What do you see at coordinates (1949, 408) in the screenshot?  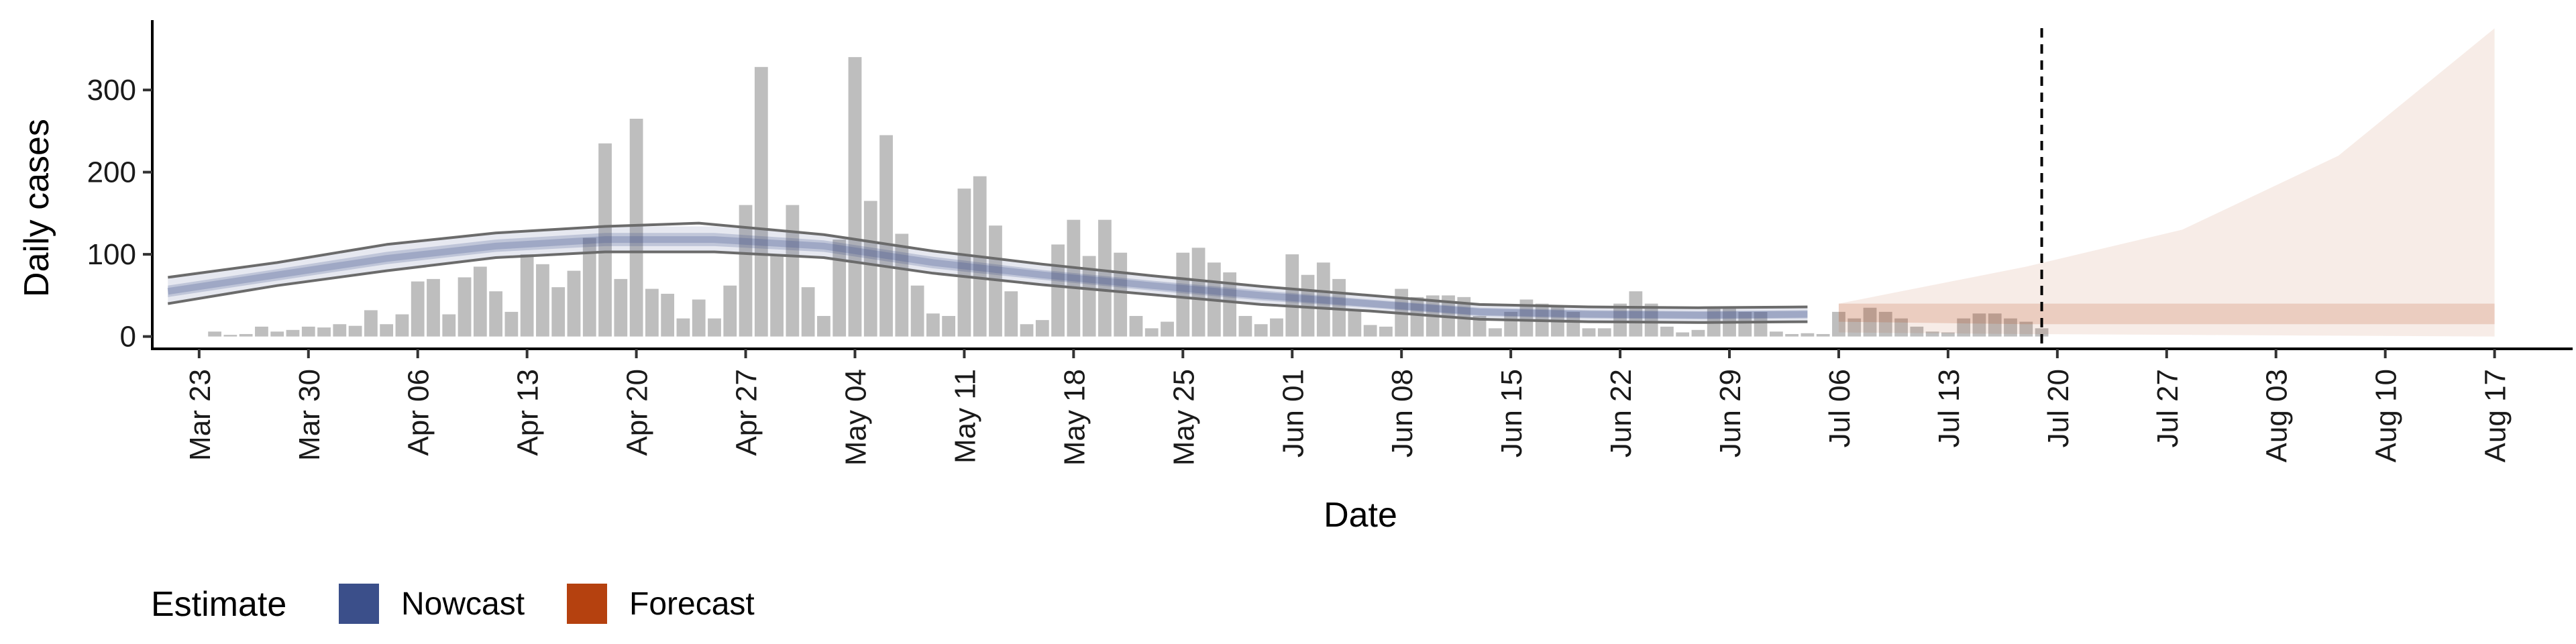 I see `x-tick-label: Jul 13` at bounding box center [1949, 408].